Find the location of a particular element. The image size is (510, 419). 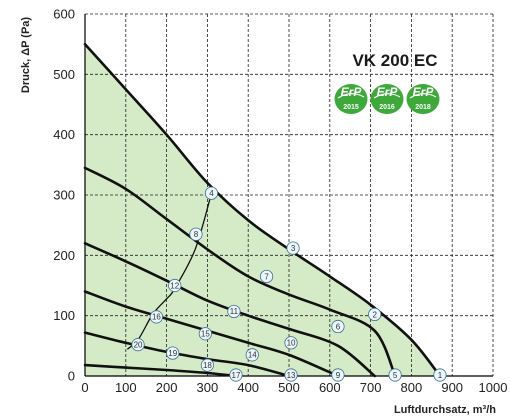

point-label: 20 is located at coordinates (138, 344).